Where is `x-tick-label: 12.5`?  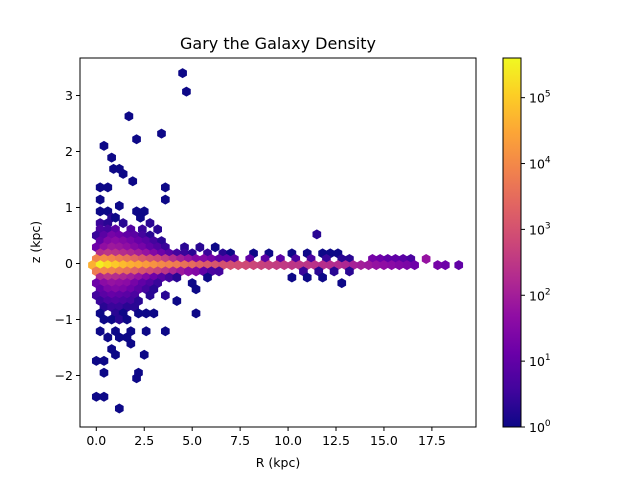
x-tick-label: 12.5 is located at coordinates (336, 440).